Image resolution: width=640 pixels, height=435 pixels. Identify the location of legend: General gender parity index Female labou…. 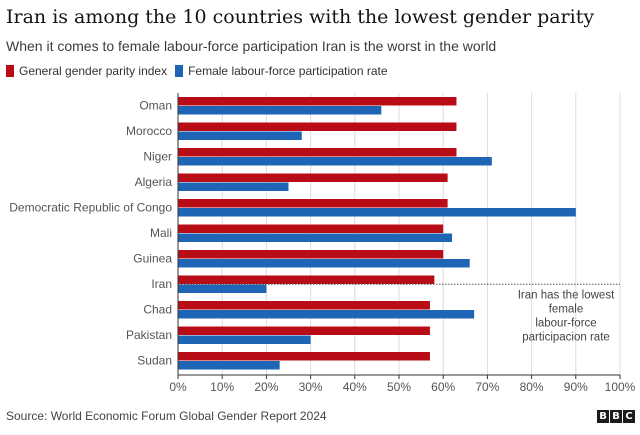
(201, 71).